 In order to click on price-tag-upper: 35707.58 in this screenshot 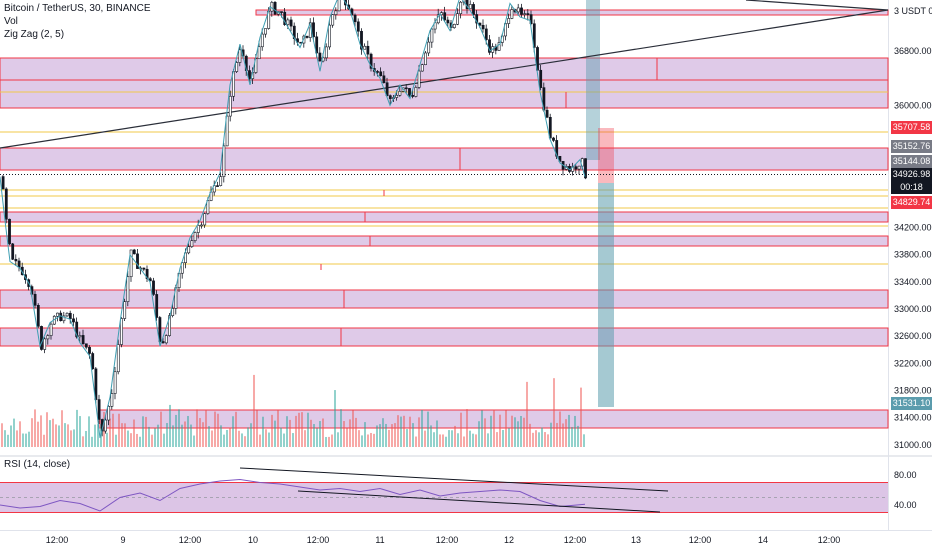, I will do `click(911, 127)`.